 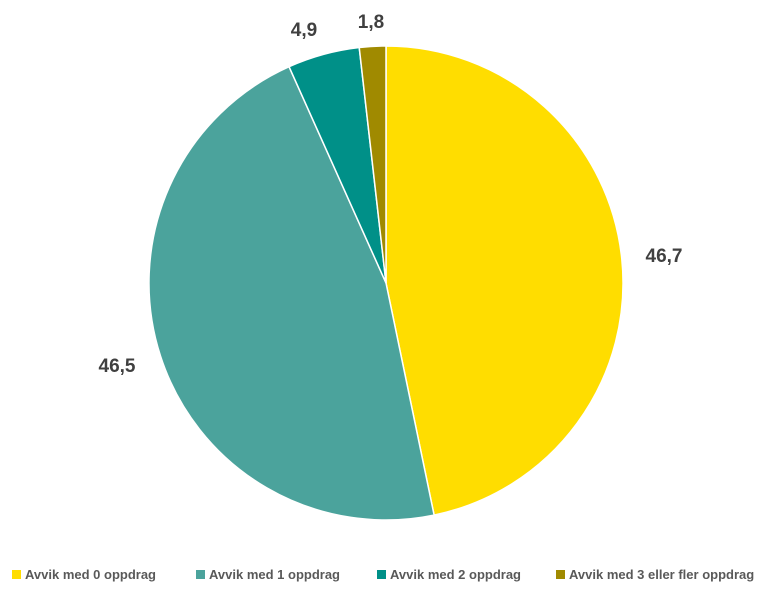 What do you see at coordinates (304, 30) in the screenshot?
I see `data-label-2: 4,9` at bounding box center [304, 30].